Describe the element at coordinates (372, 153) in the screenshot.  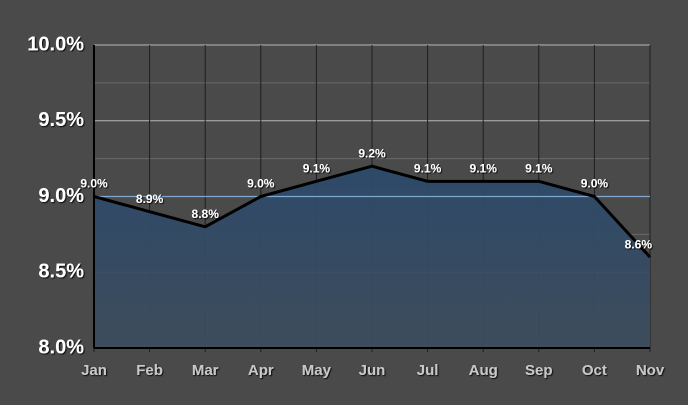
I see `data-label: 9.2%` at that location.